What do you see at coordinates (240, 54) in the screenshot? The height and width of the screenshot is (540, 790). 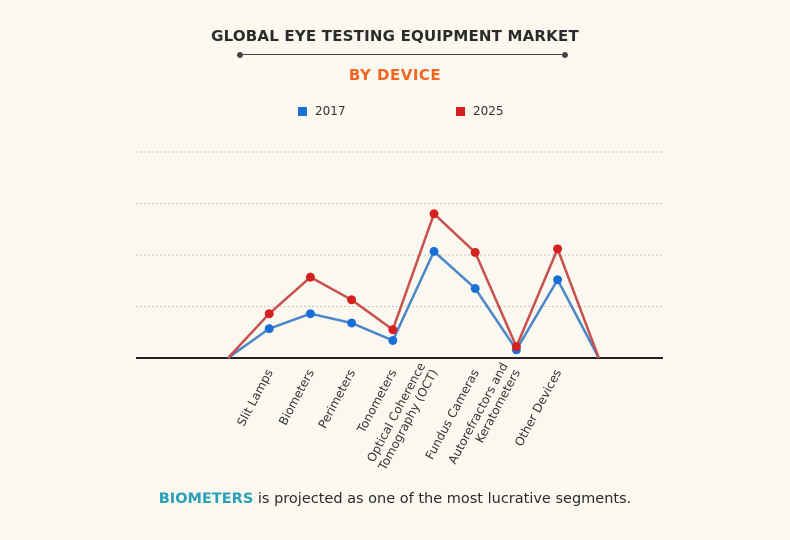 I see `divider-dot-left` at bounding box center [240, 54].